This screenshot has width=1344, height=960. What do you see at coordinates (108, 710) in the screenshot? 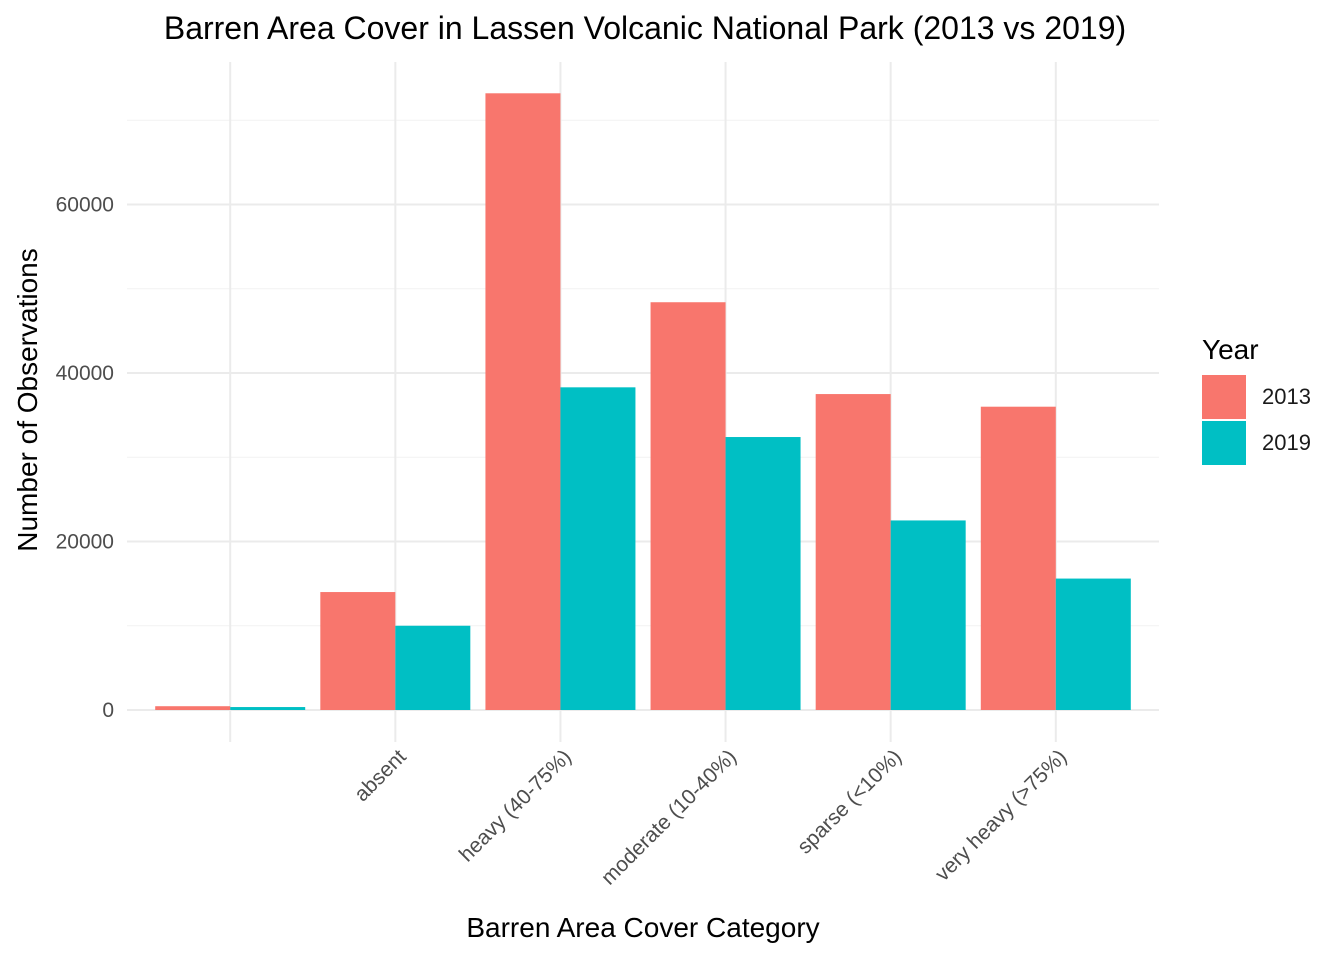
I see `y-tick-label: 0` at bounding box center [108, 710].